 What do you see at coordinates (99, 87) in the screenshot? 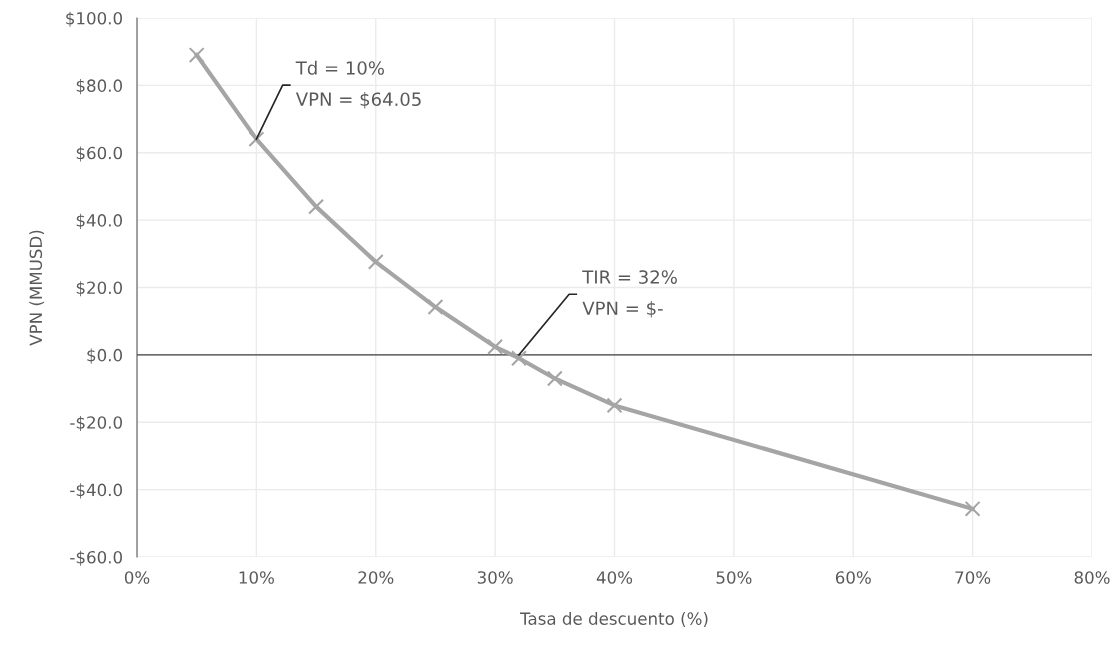
I see `y-tick-label: $80.0` at bounding box center [99, 87].